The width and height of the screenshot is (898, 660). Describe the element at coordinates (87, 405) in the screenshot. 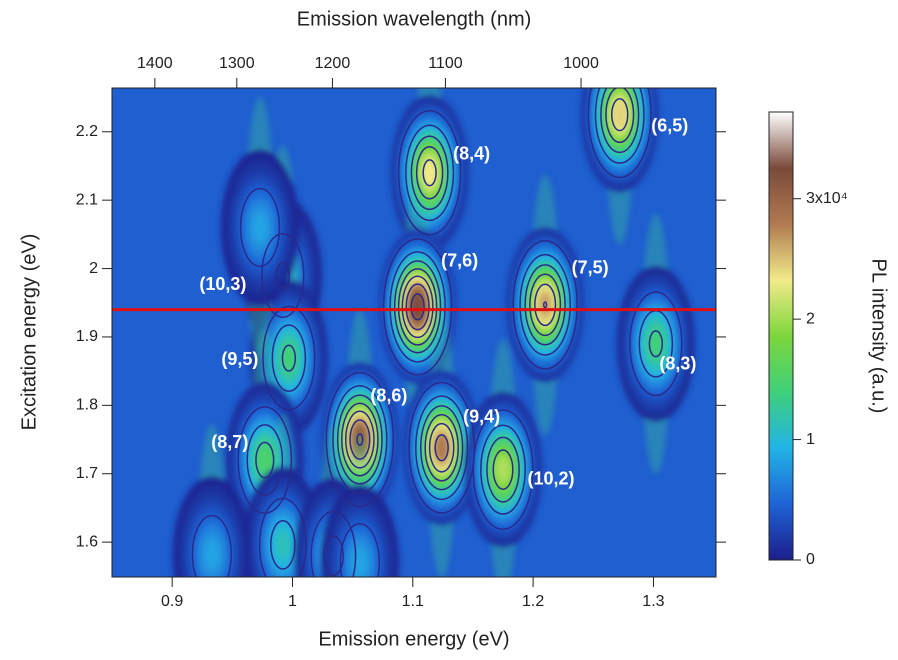

I see `y-tick-label: 1.8` at that location.